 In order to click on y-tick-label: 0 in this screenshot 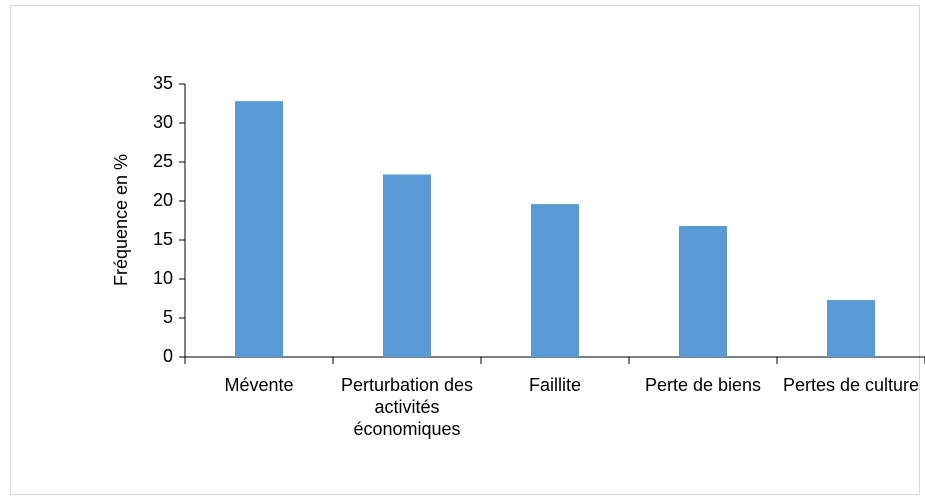, I will do `click(168, 356)`.